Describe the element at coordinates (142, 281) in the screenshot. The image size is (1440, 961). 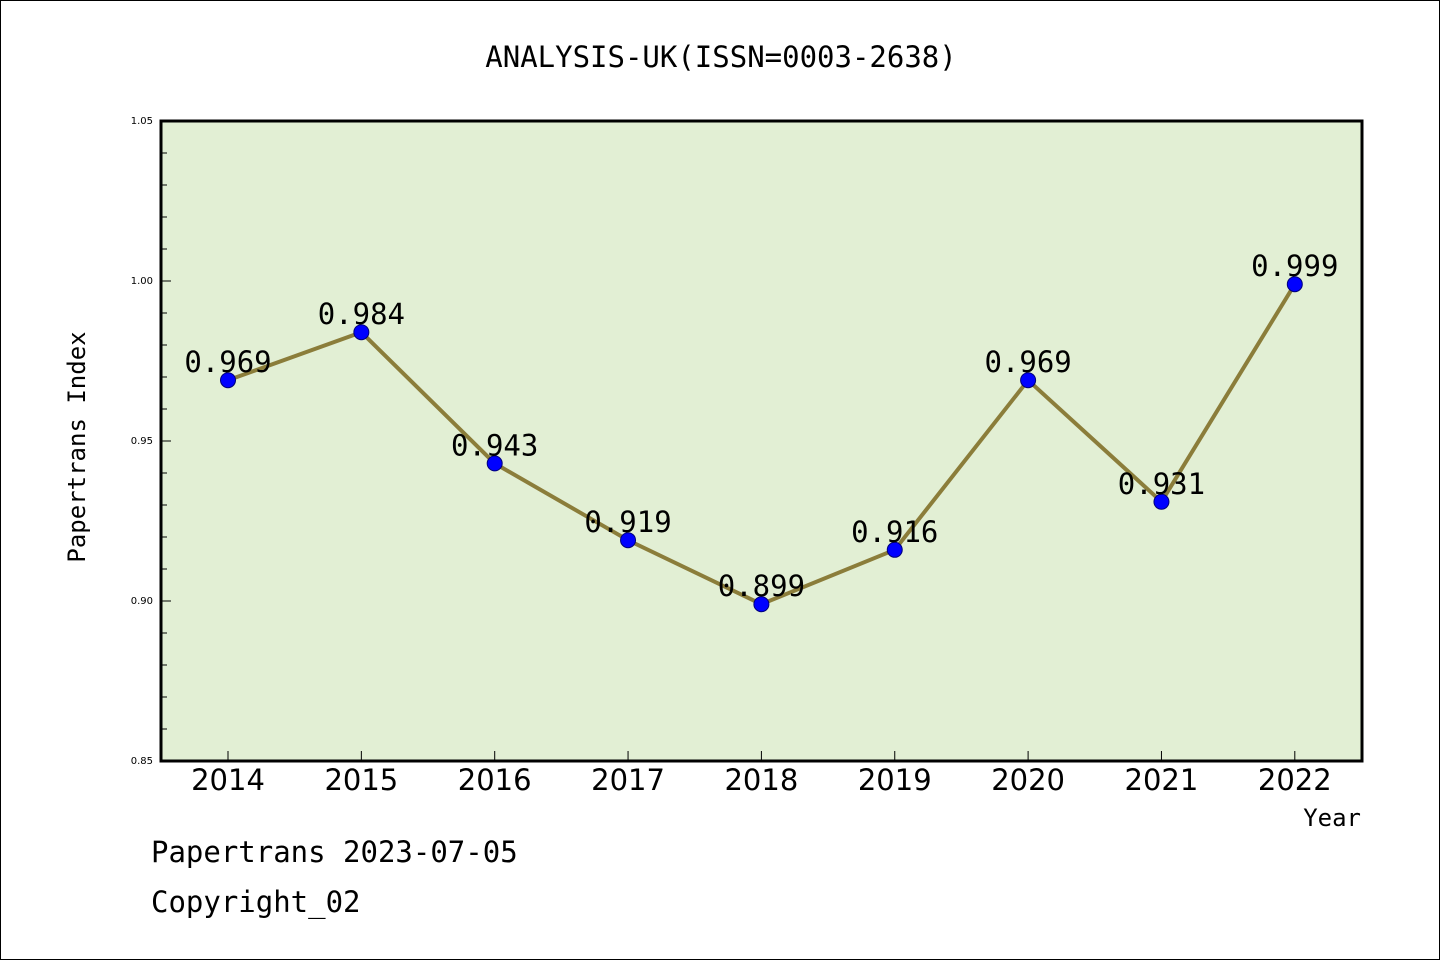
I see `y-tick-label: 1.00` at that location.